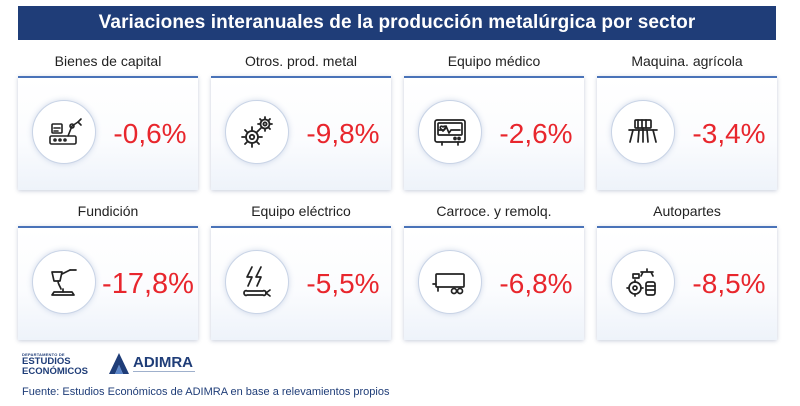  What do you see at coordinates (494, 61) in the screenshot?
I see `sector-label: Equipo médico` at bounding box center [494, 61].